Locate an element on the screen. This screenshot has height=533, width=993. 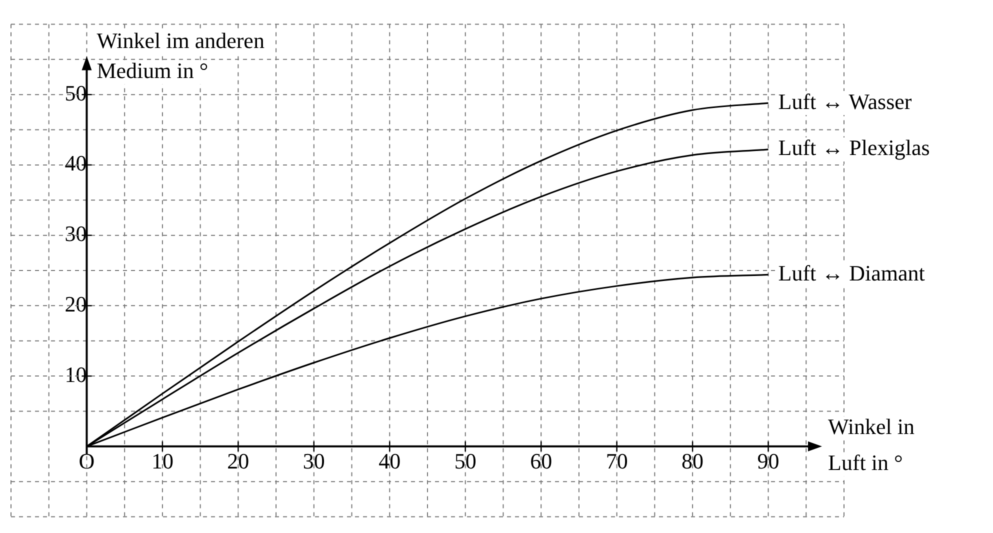
x-tick-label: 60 is located at coordinates (541, 461).